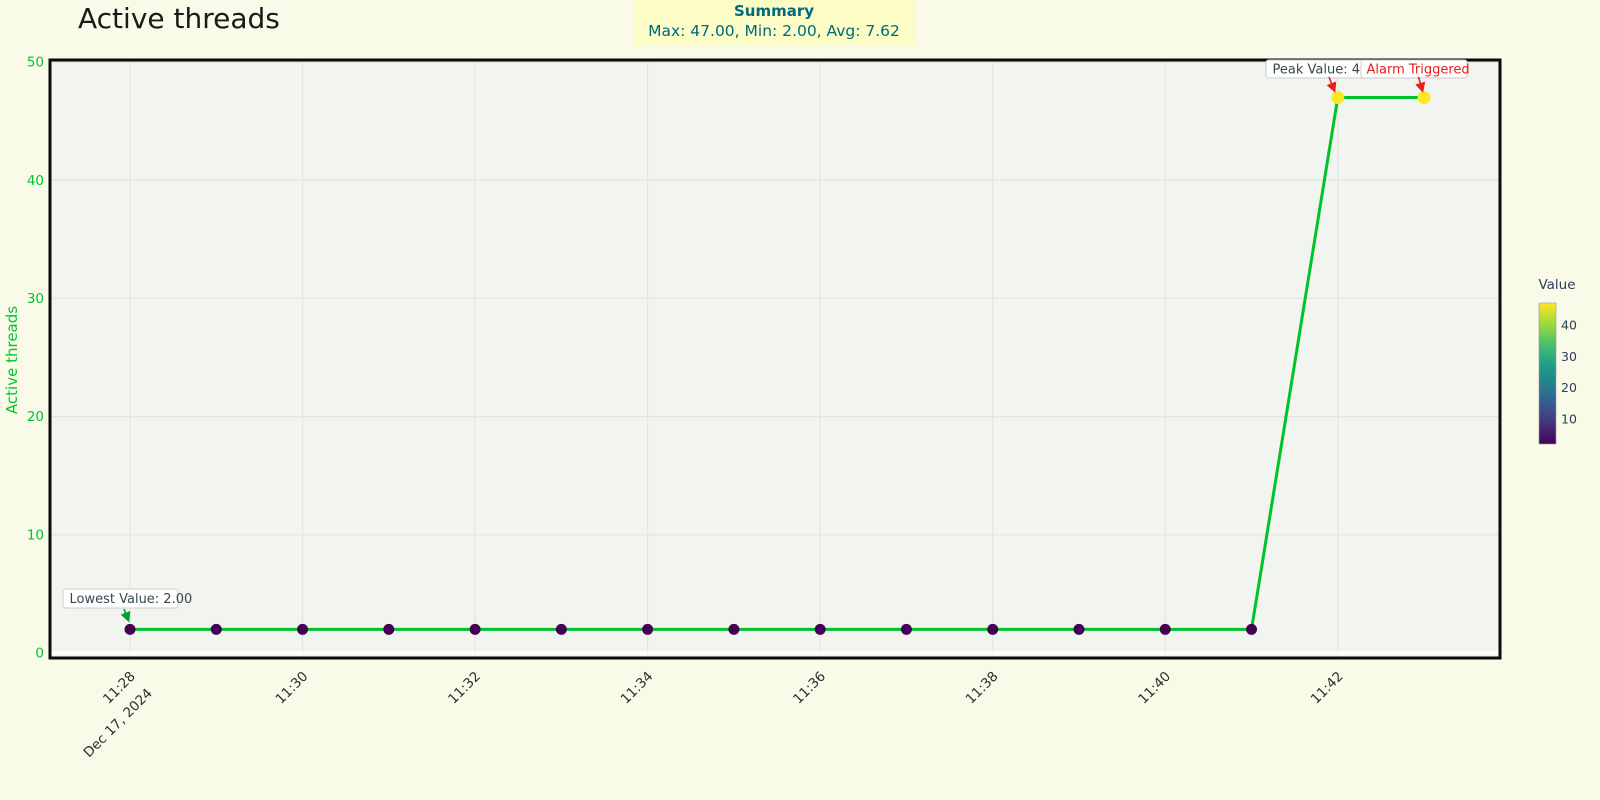 This screenshot has width=1600, height=800. What do you see at coordinates (1556, 285) in the screenshot?
I see `colorbar-title: Value` at bounding box center [1556, 285].